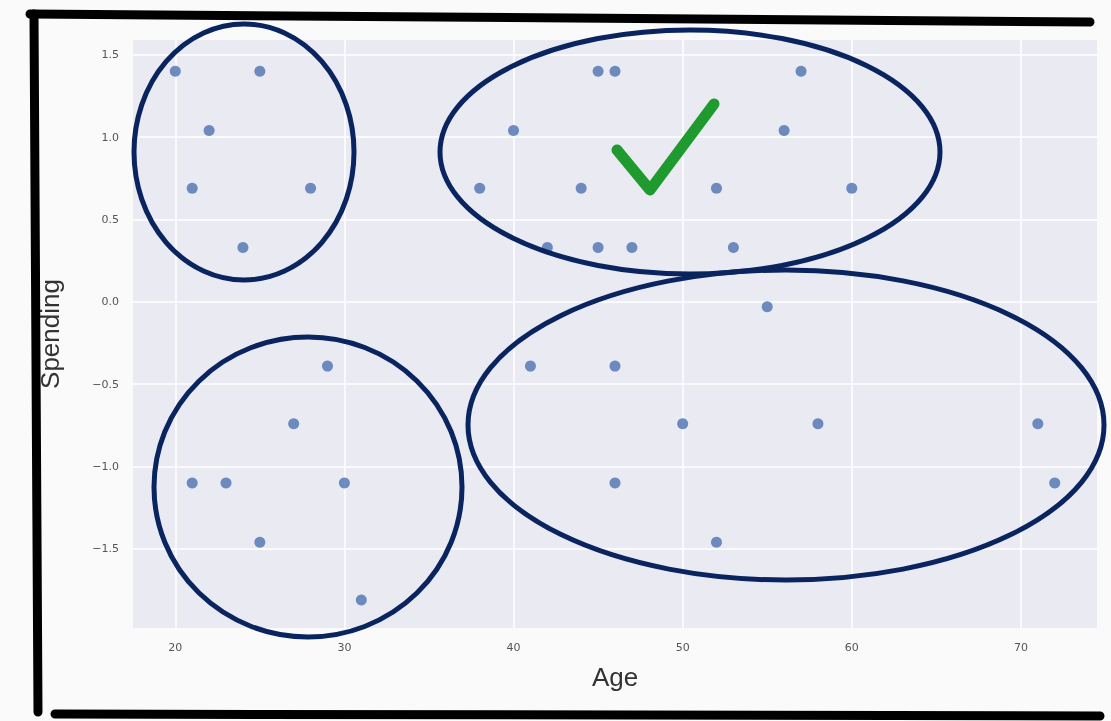  Describe the element at coordinates (105, 467) in the screenshot. I see `y-tick-label: −1.0` at that location.